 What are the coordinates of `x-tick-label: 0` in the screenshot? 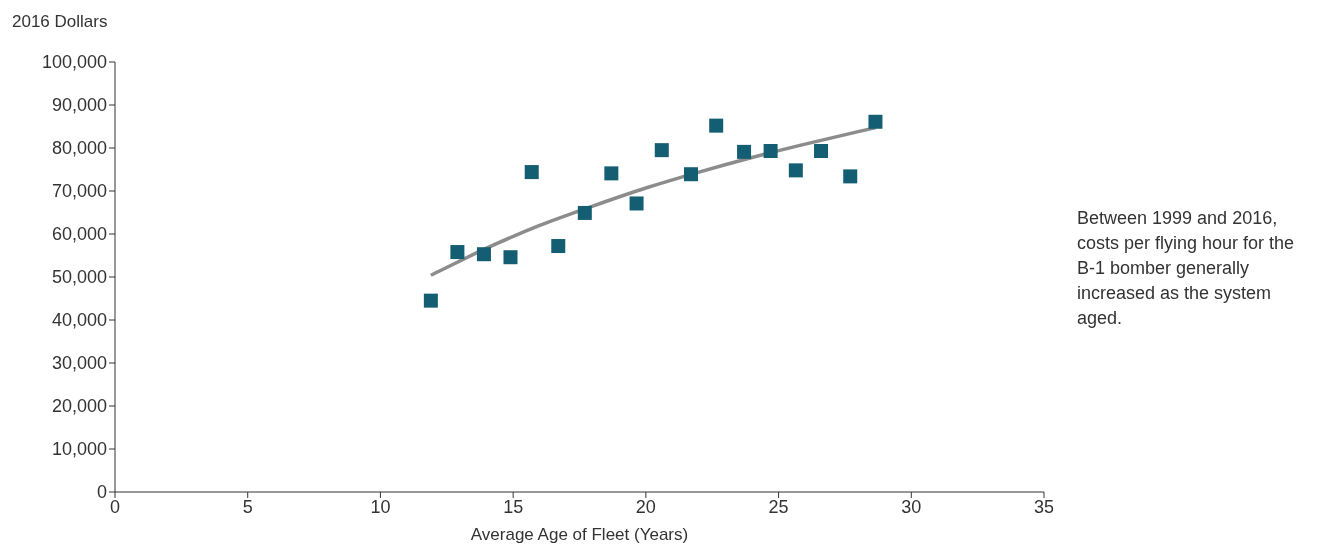 It's located at (115, 506).